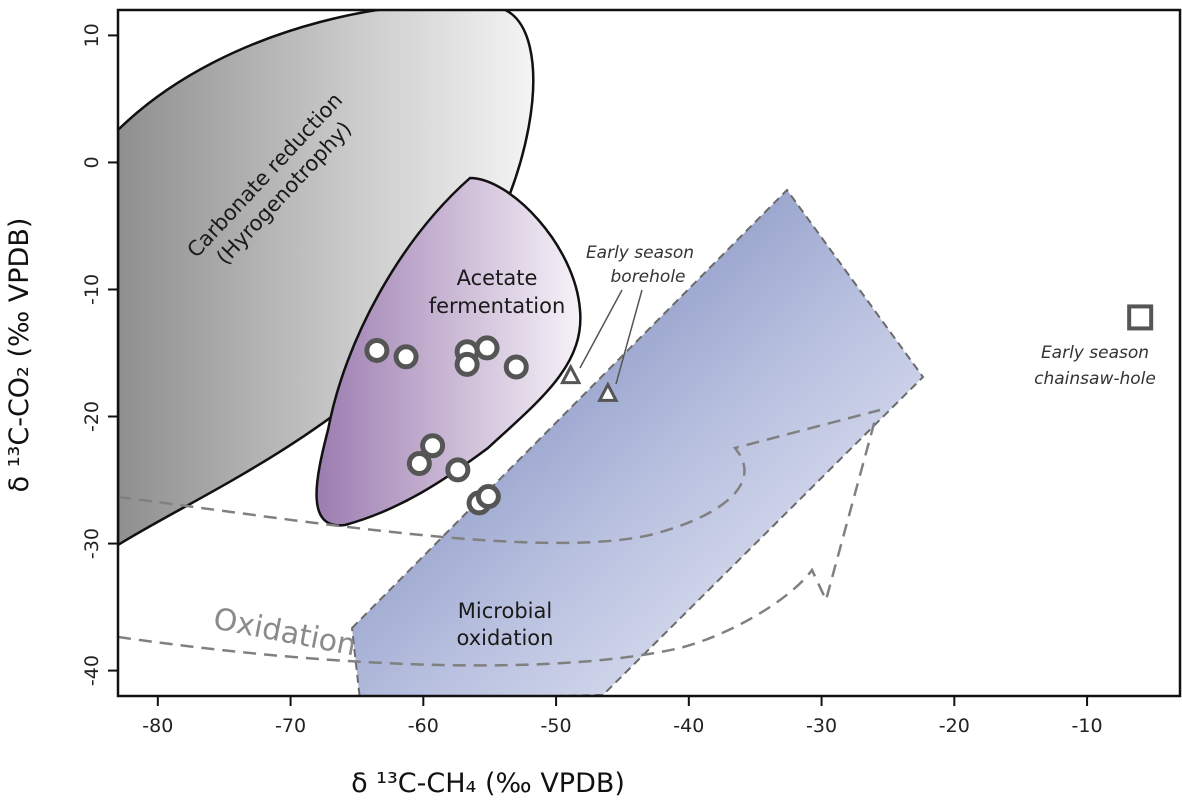  What do you see at coordinates (1095, 353) in the screenshot?
I see `annot-chainsaw-1: Early season` at bounding box center [1095, 353].